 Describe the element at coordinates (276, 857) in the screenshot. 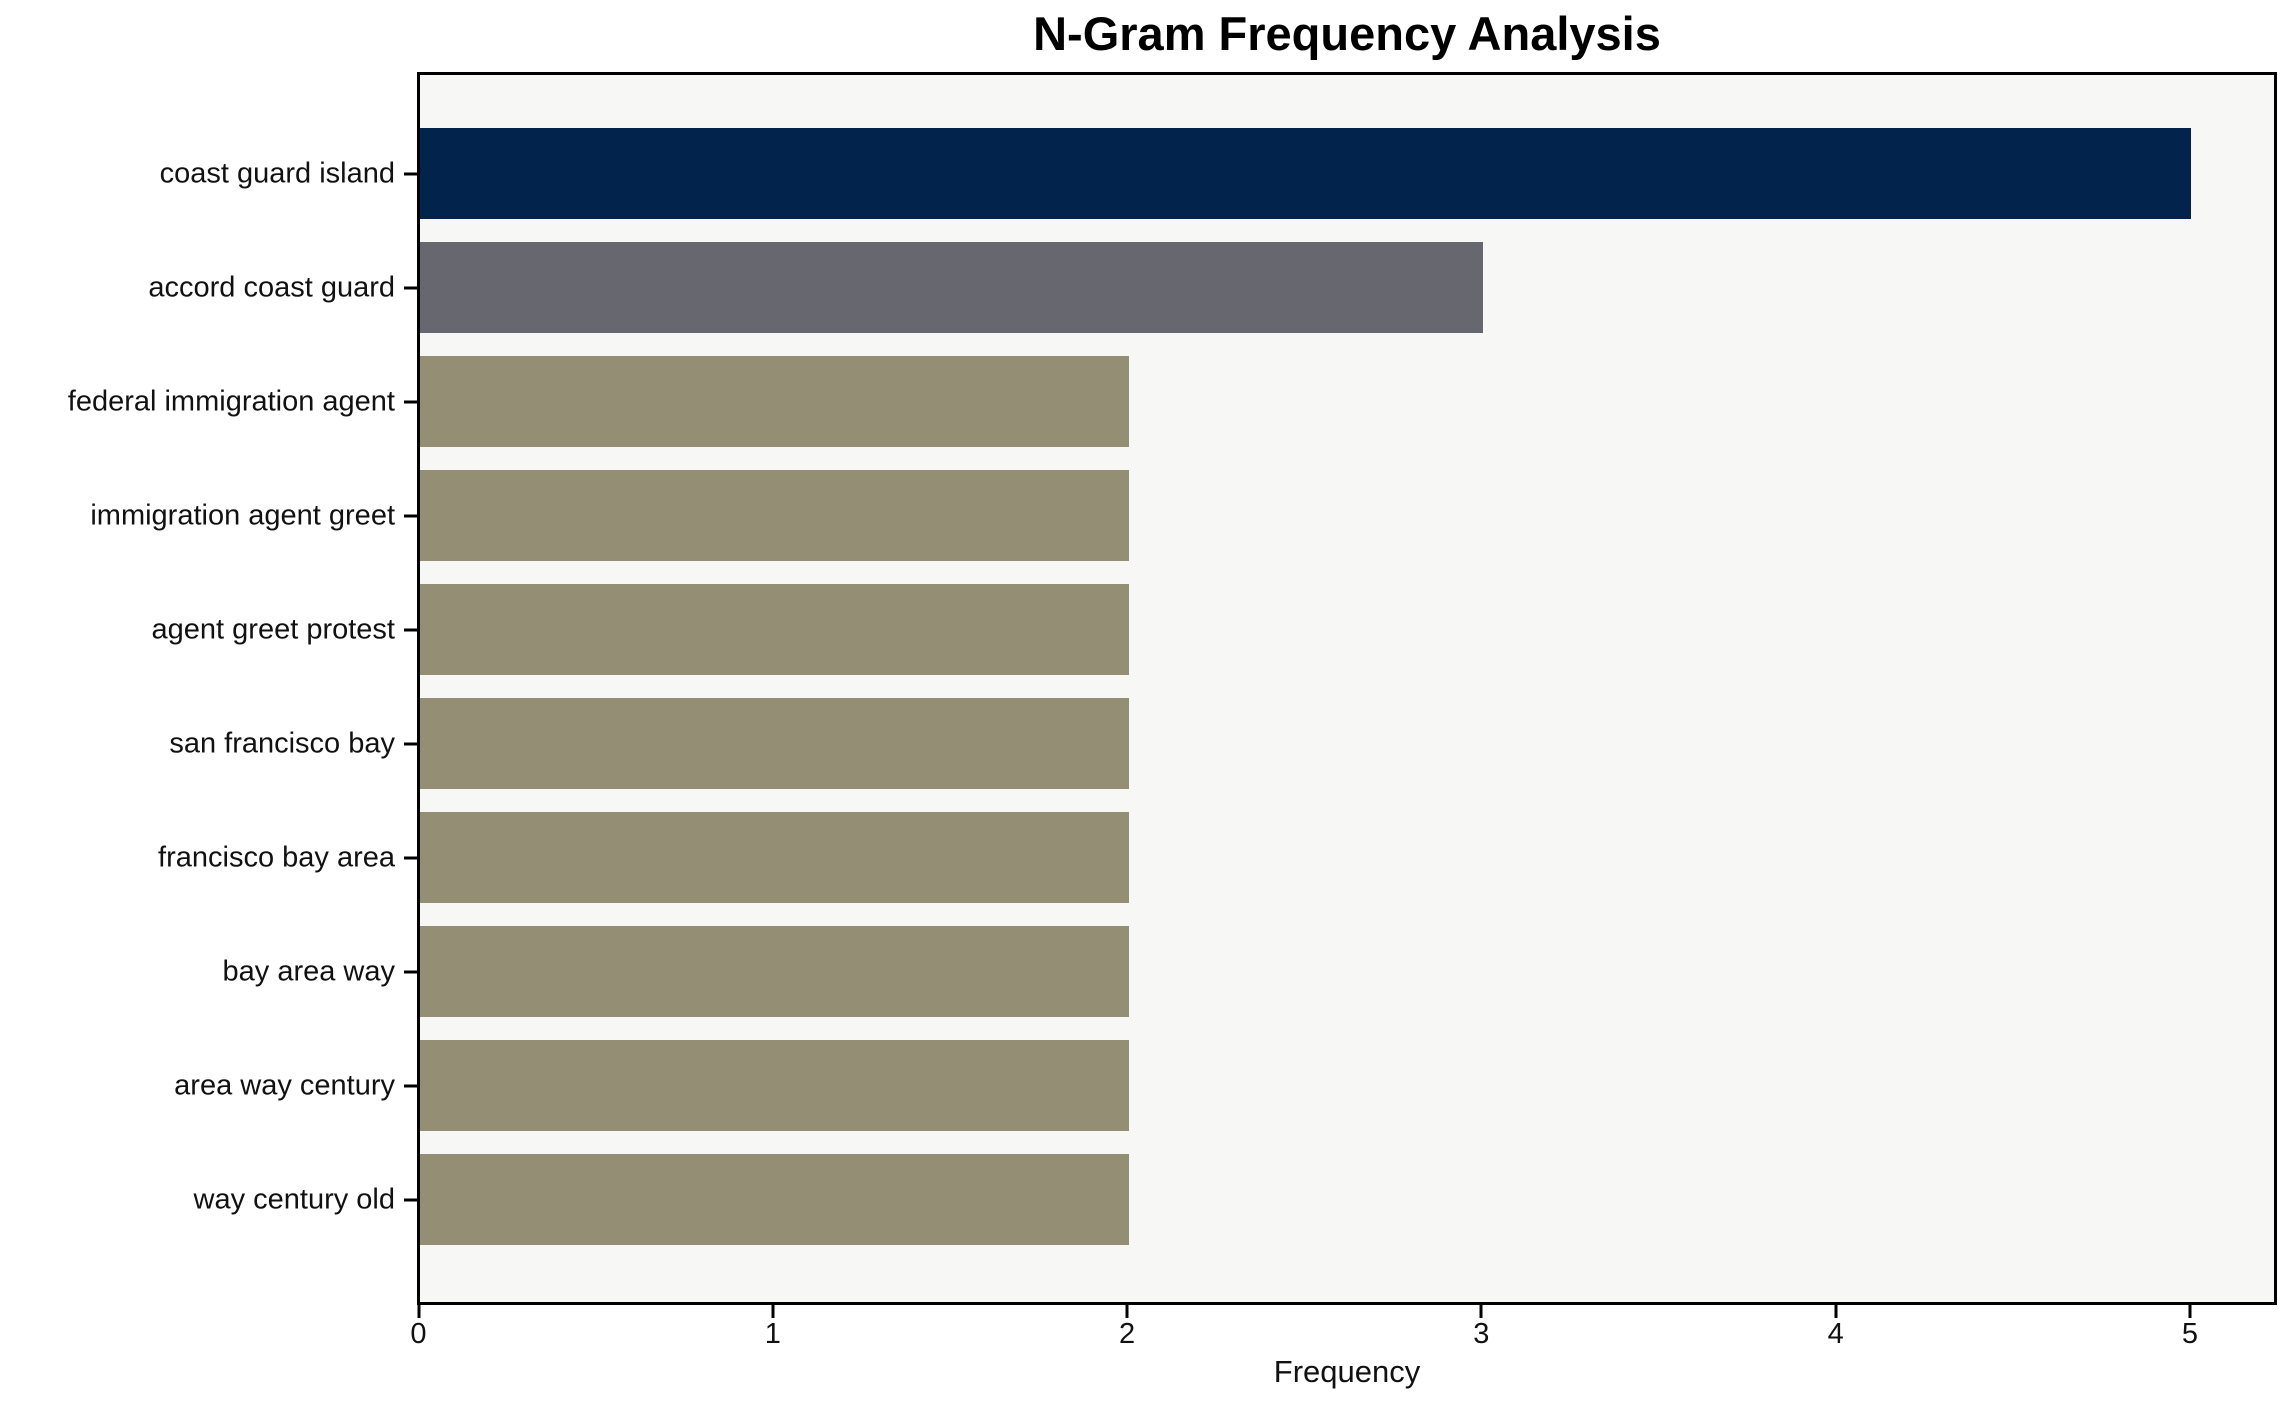

I see `y-tick-label: francisco bay area` at that location.